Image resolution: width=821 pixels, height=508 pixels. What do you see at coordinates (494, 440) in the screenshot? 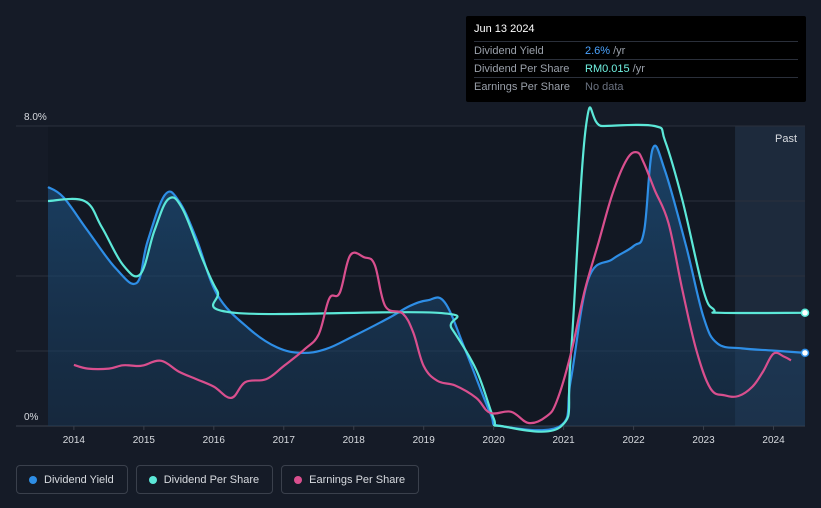
I see `x-tick-label: 2020` at bounding box center [494, 440].